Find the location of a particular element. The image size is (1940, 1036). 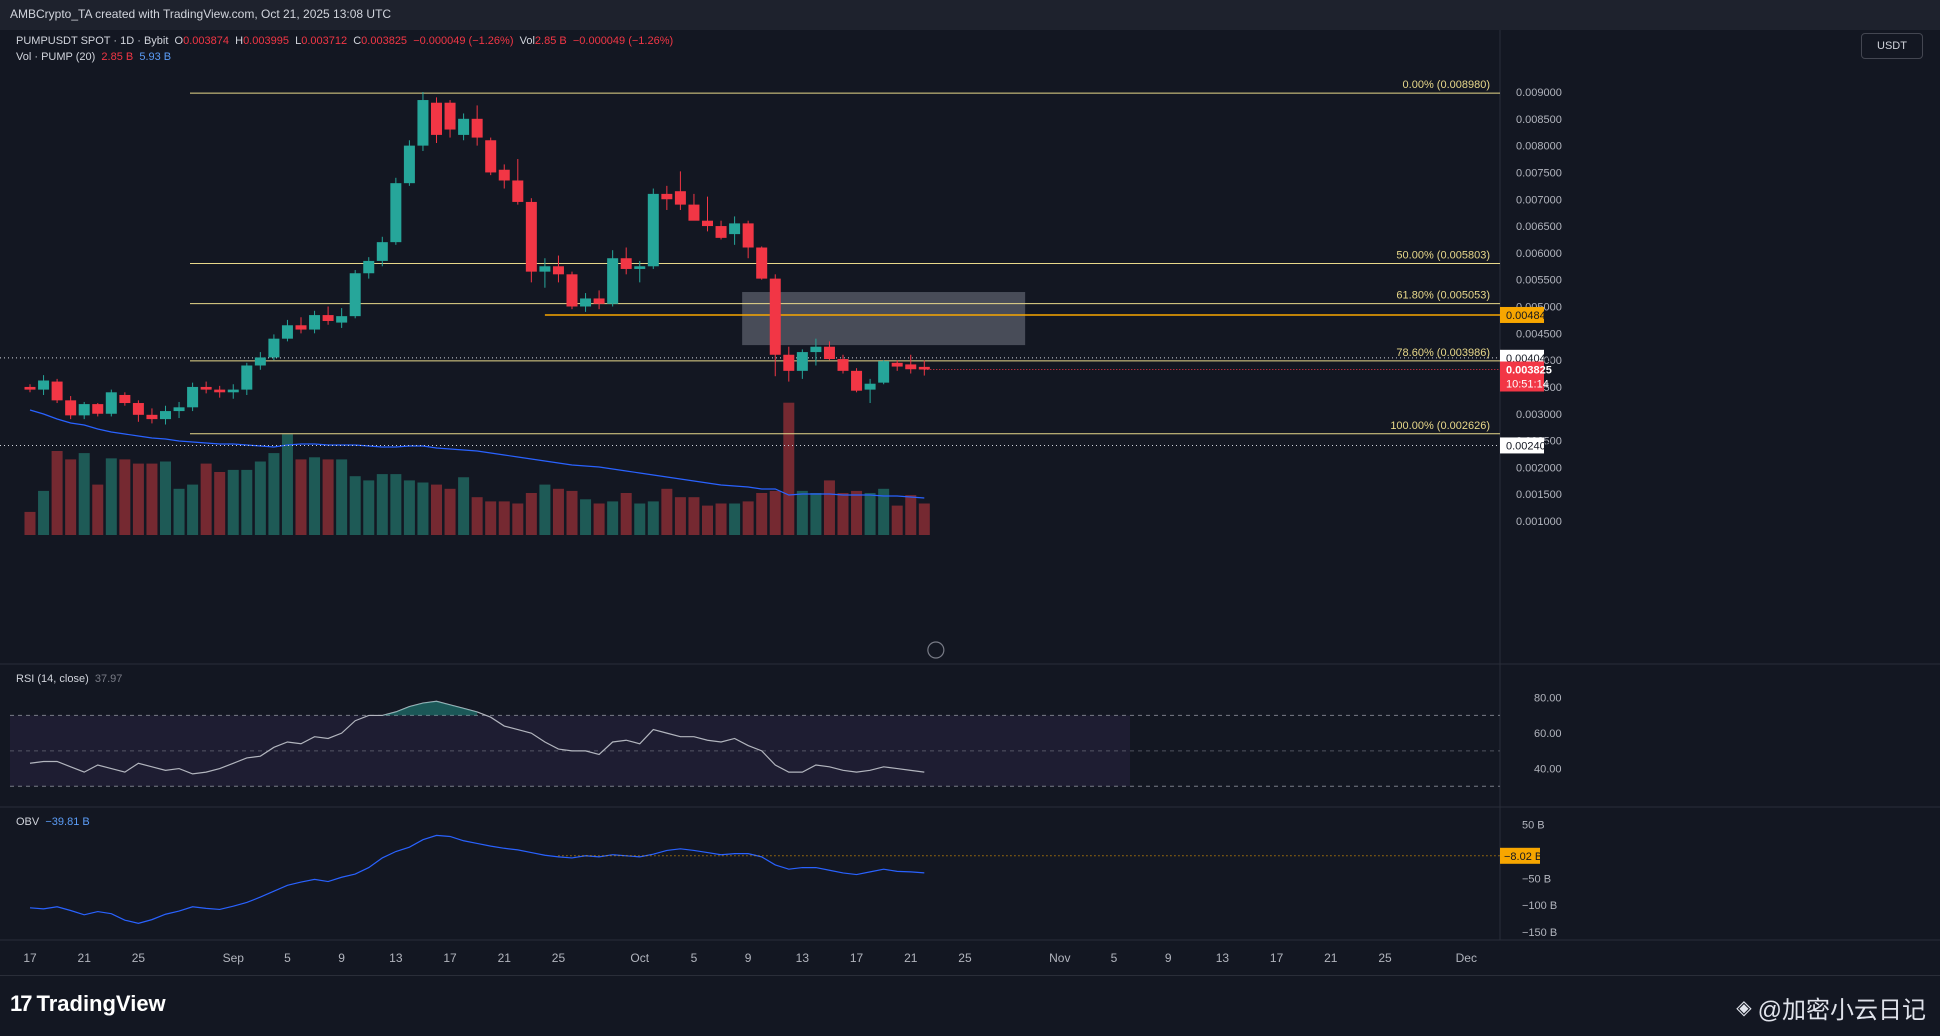

low-value: 0.003712 is located at coordinates (324, 41).